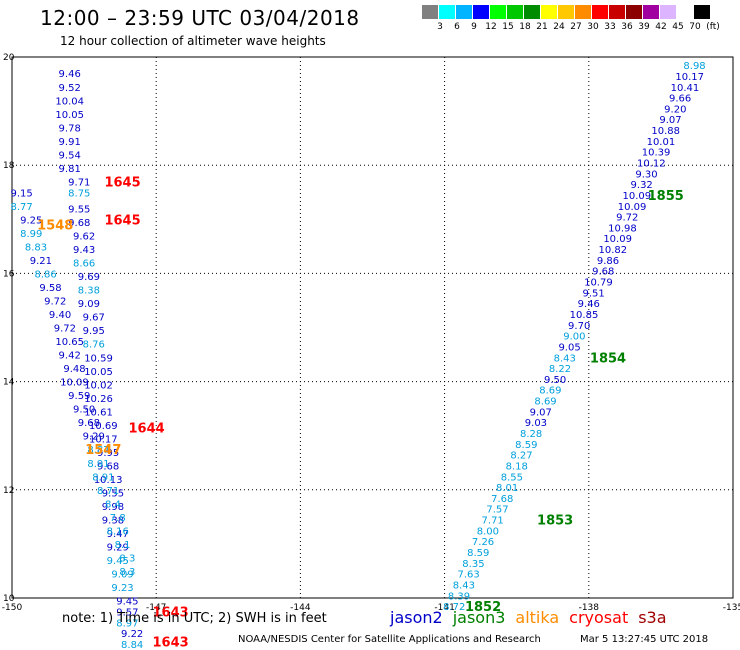  Describe the element at coordinates (512, 477) in the screenshot. I see `swh-point-label: 8.55` at that location.